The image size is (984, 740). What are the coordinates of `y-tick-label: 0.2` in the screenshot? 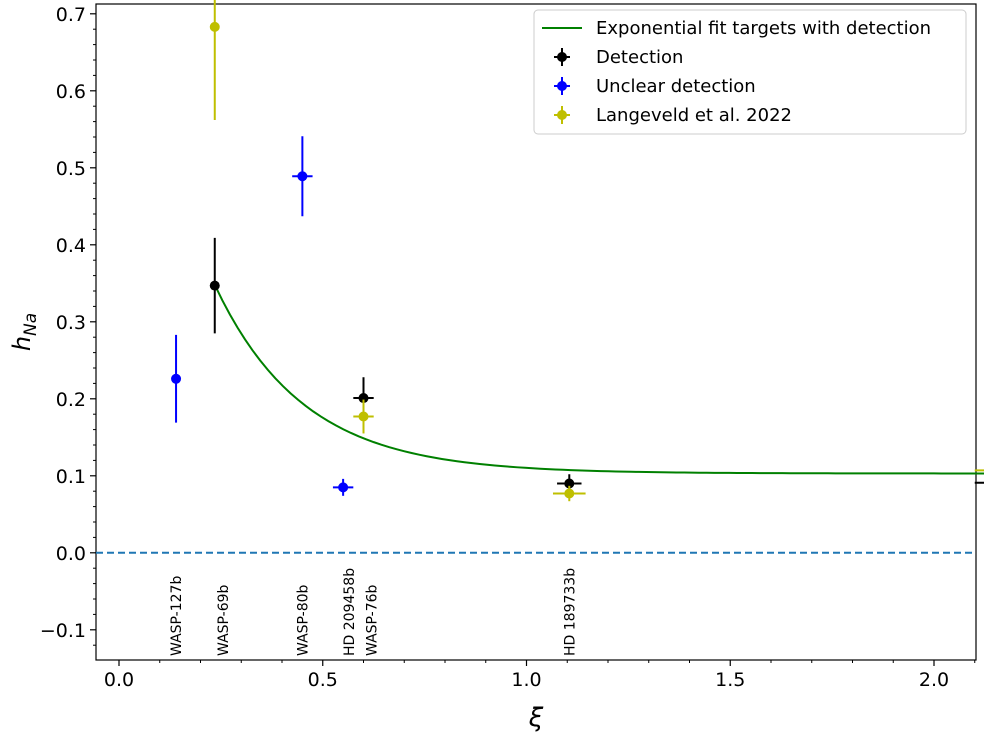 It's located at (71, 400).